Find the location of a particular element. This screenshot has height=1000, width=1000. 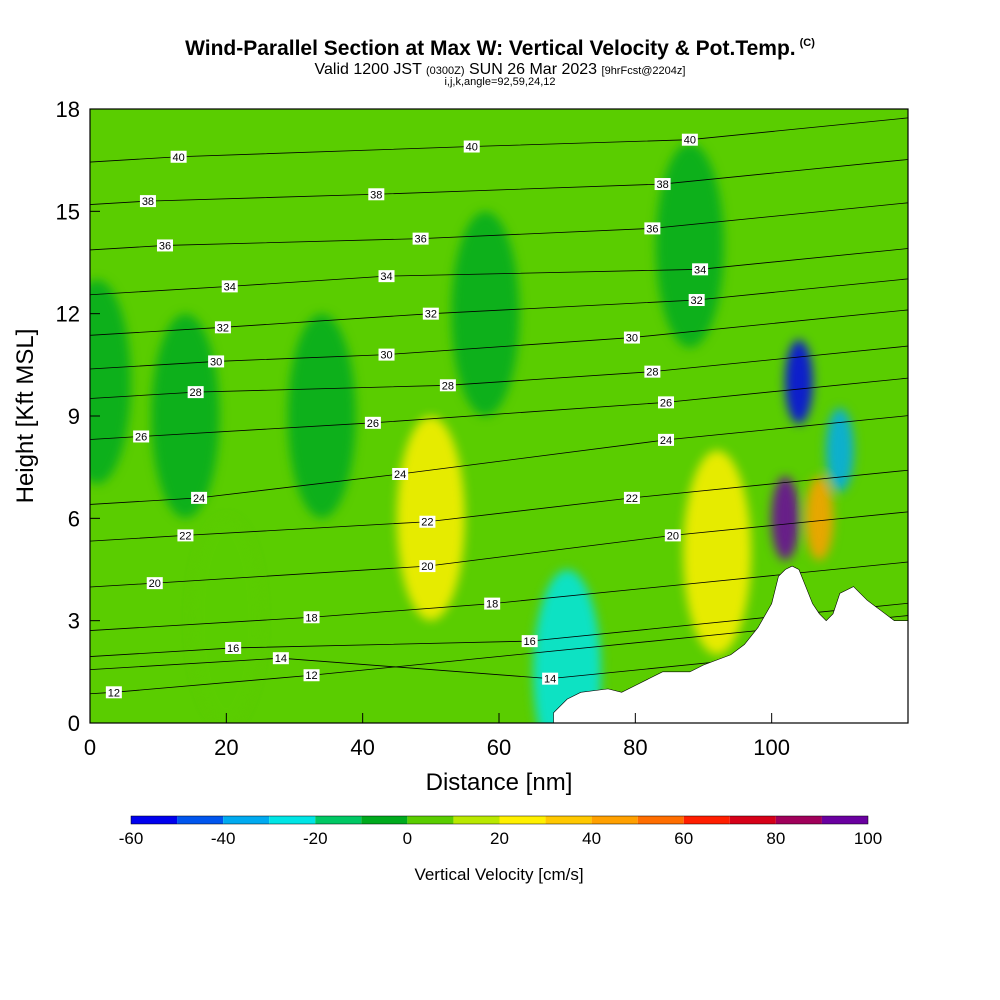

theta-label: 40 is located at coordinates (689, 140).